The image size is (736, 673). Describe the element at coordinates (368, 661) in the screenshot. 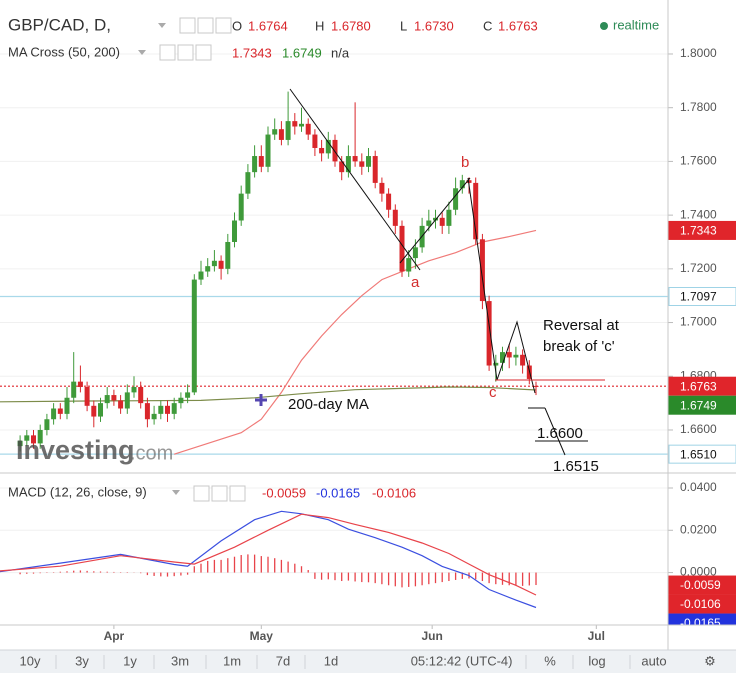

I see `toolbar` at that location.